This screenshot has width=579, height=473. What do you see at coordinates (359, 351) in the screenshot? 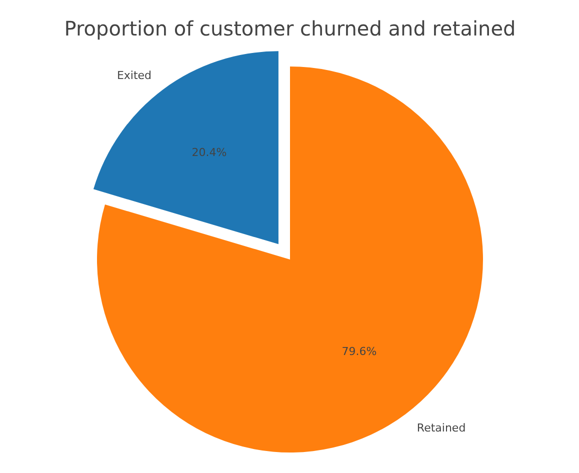
I see `data-label: 79.6%` at bounding box center [359, 351].